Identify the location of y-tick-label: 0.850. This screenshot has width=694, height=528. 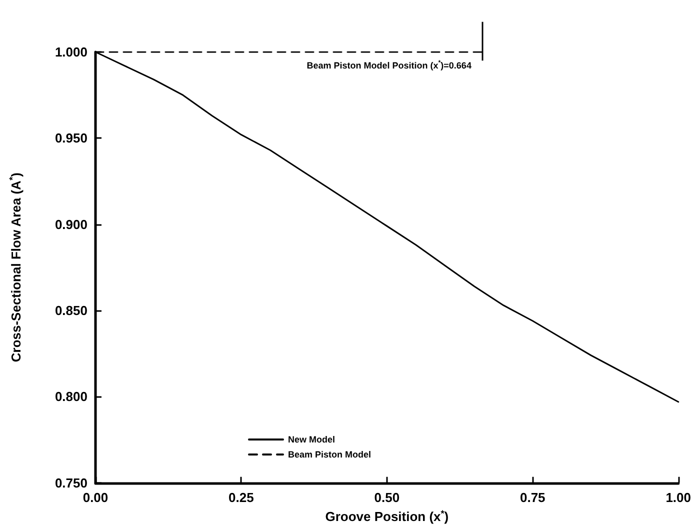
(71, 310).